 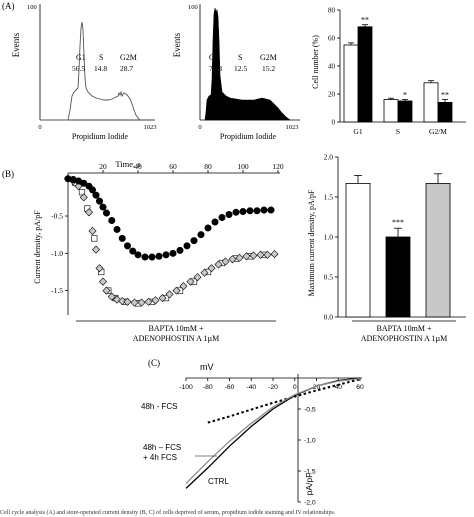 I want to click on hist1-trace, so click(x=90, y=71).